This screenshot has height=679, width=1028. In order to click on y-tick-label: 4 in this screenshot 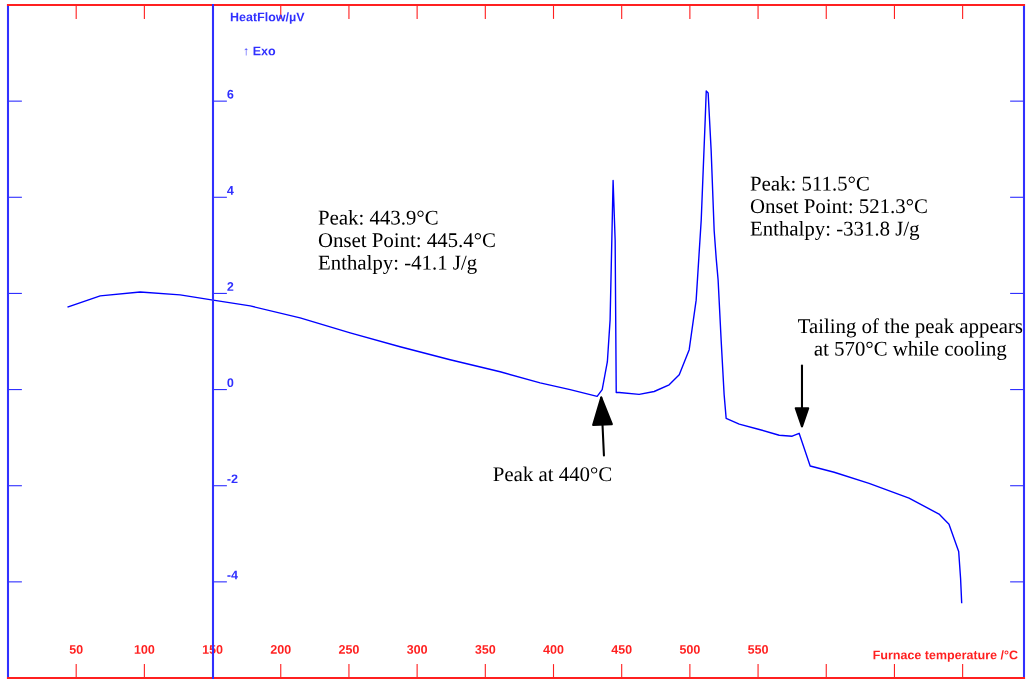, I will do `click(230, 190)`.